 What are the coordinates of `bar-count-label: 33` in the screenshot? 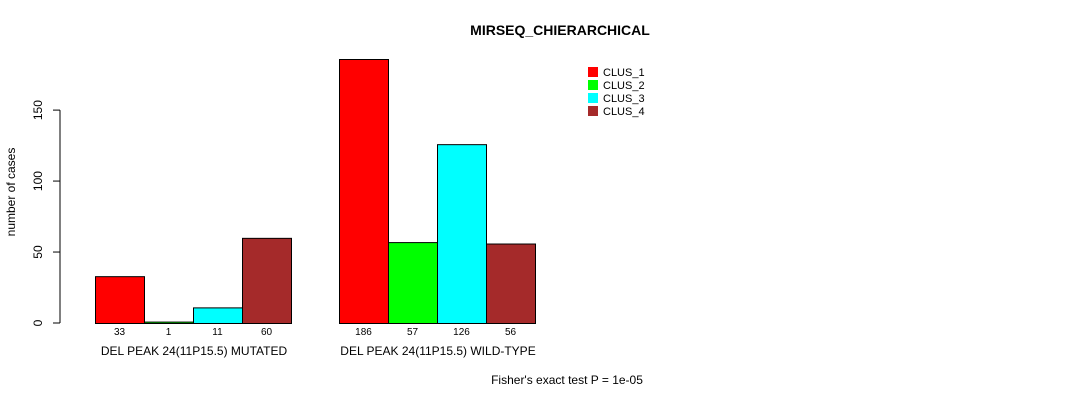 It's located at (120, 332).